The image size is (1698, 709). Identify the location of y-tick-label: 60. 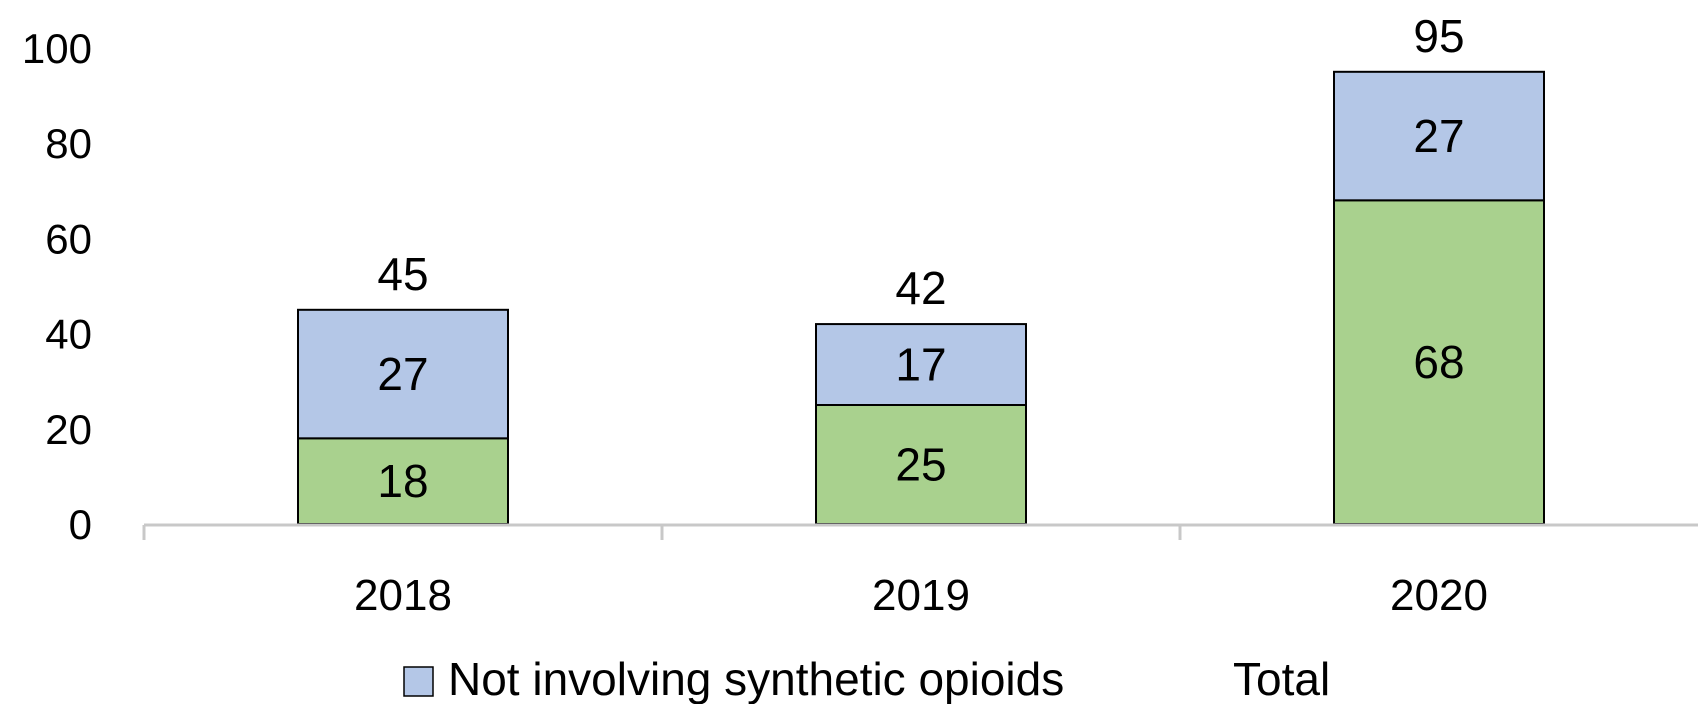
(68, 238).